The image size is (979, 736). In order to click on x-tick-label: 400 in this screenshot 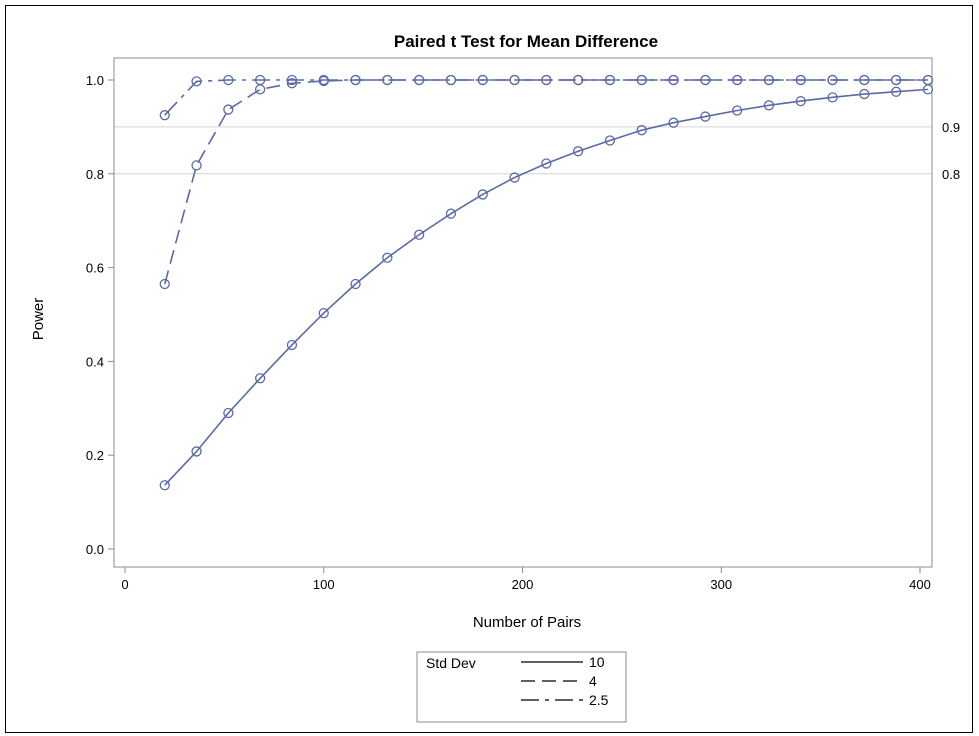, I will do `click(920, 584)`.